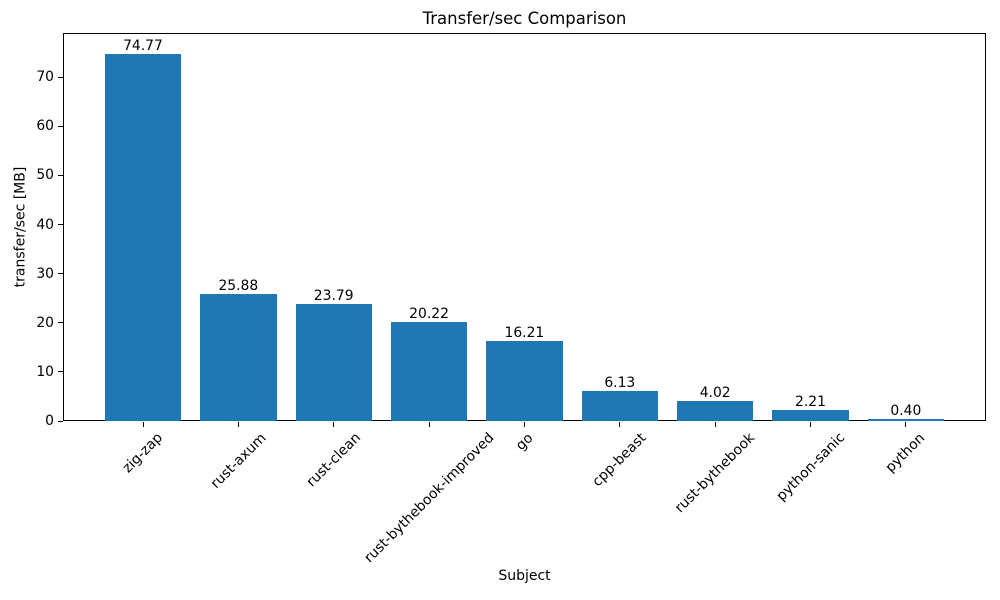 This screenshot has width=1000, height=600. What do you see at coordinates (45, 224) in the screenshot?
I see `y-tick-label: 40` at bounding box center [45, 224].